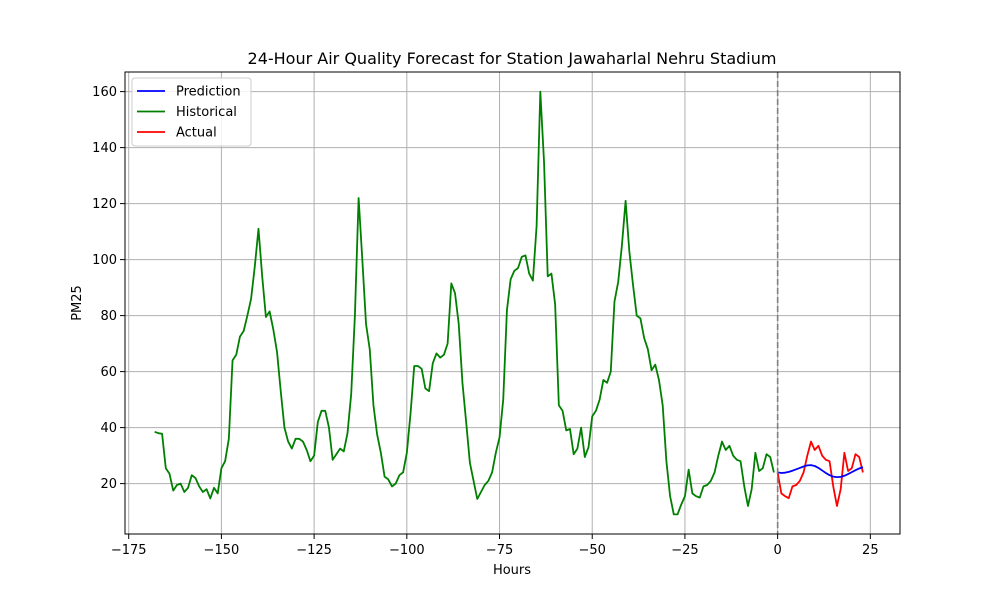  Describe the element at coordinates (129, 550) in the screenshot. I see `x-tick-label: −175` at that location.